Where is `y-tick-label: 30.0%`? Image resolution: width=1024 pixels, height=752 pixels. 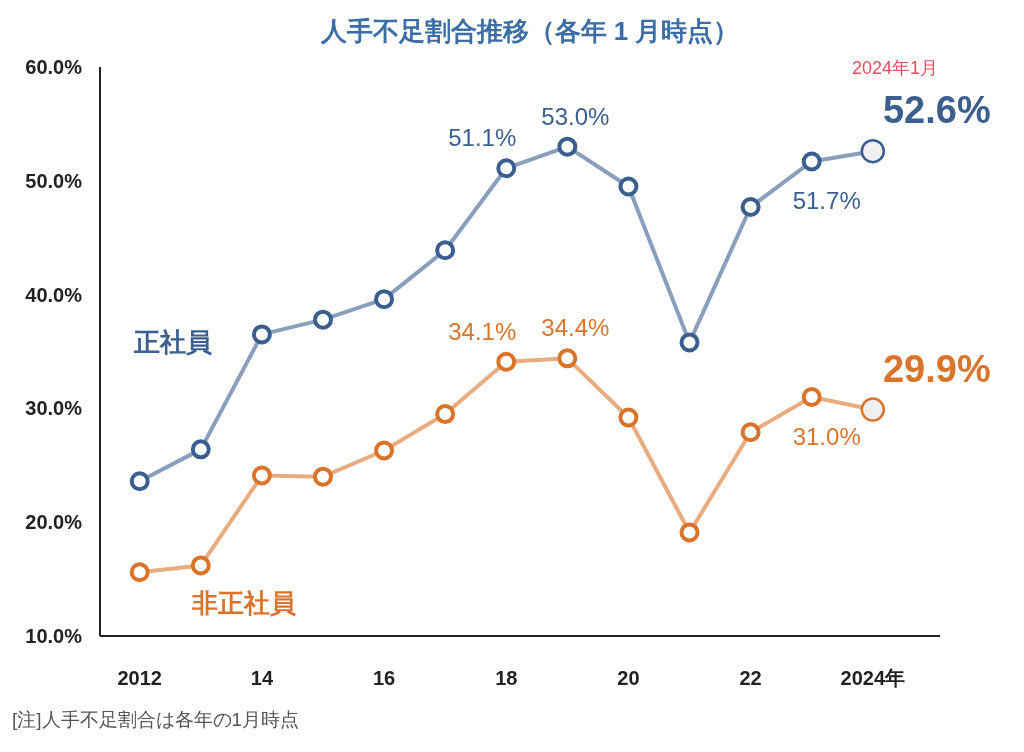
y-tick-label: 30.0% is located at coordinates (54, 408).